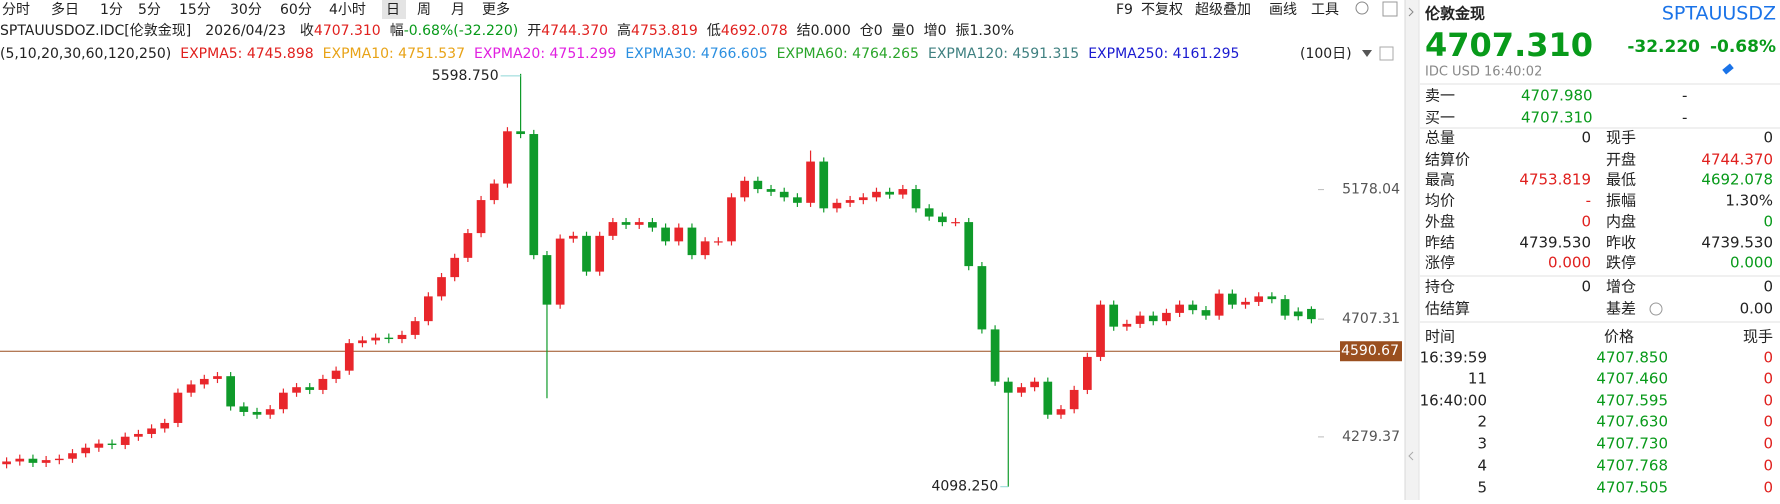  I want to click on toolbar-tab: 多日, so click(65, 9).